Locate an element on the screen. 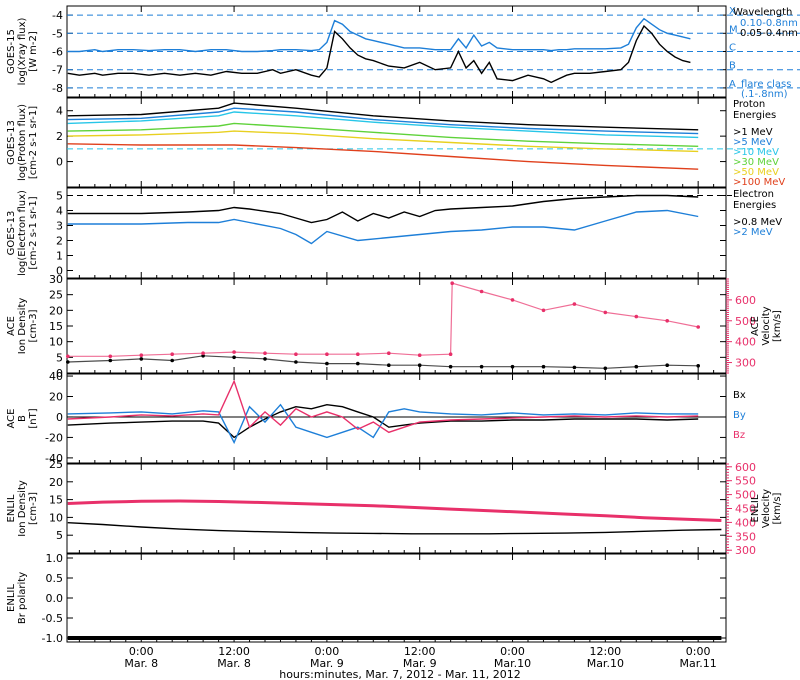  flare-class-letter: B is located at coordinates (732, 66).